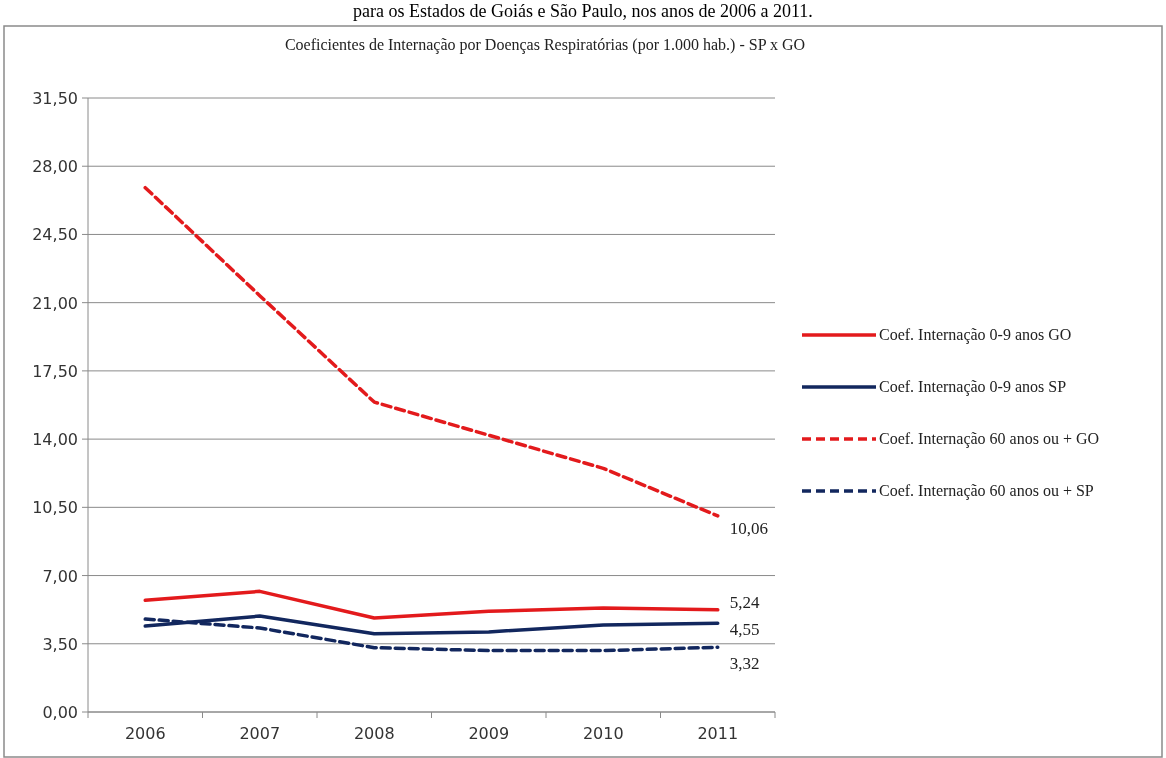 The image size is (1166, 758). Describe the element at coordinates (55, 303) in the screenshot. I see `y-tick-label: 21,00` at that location.